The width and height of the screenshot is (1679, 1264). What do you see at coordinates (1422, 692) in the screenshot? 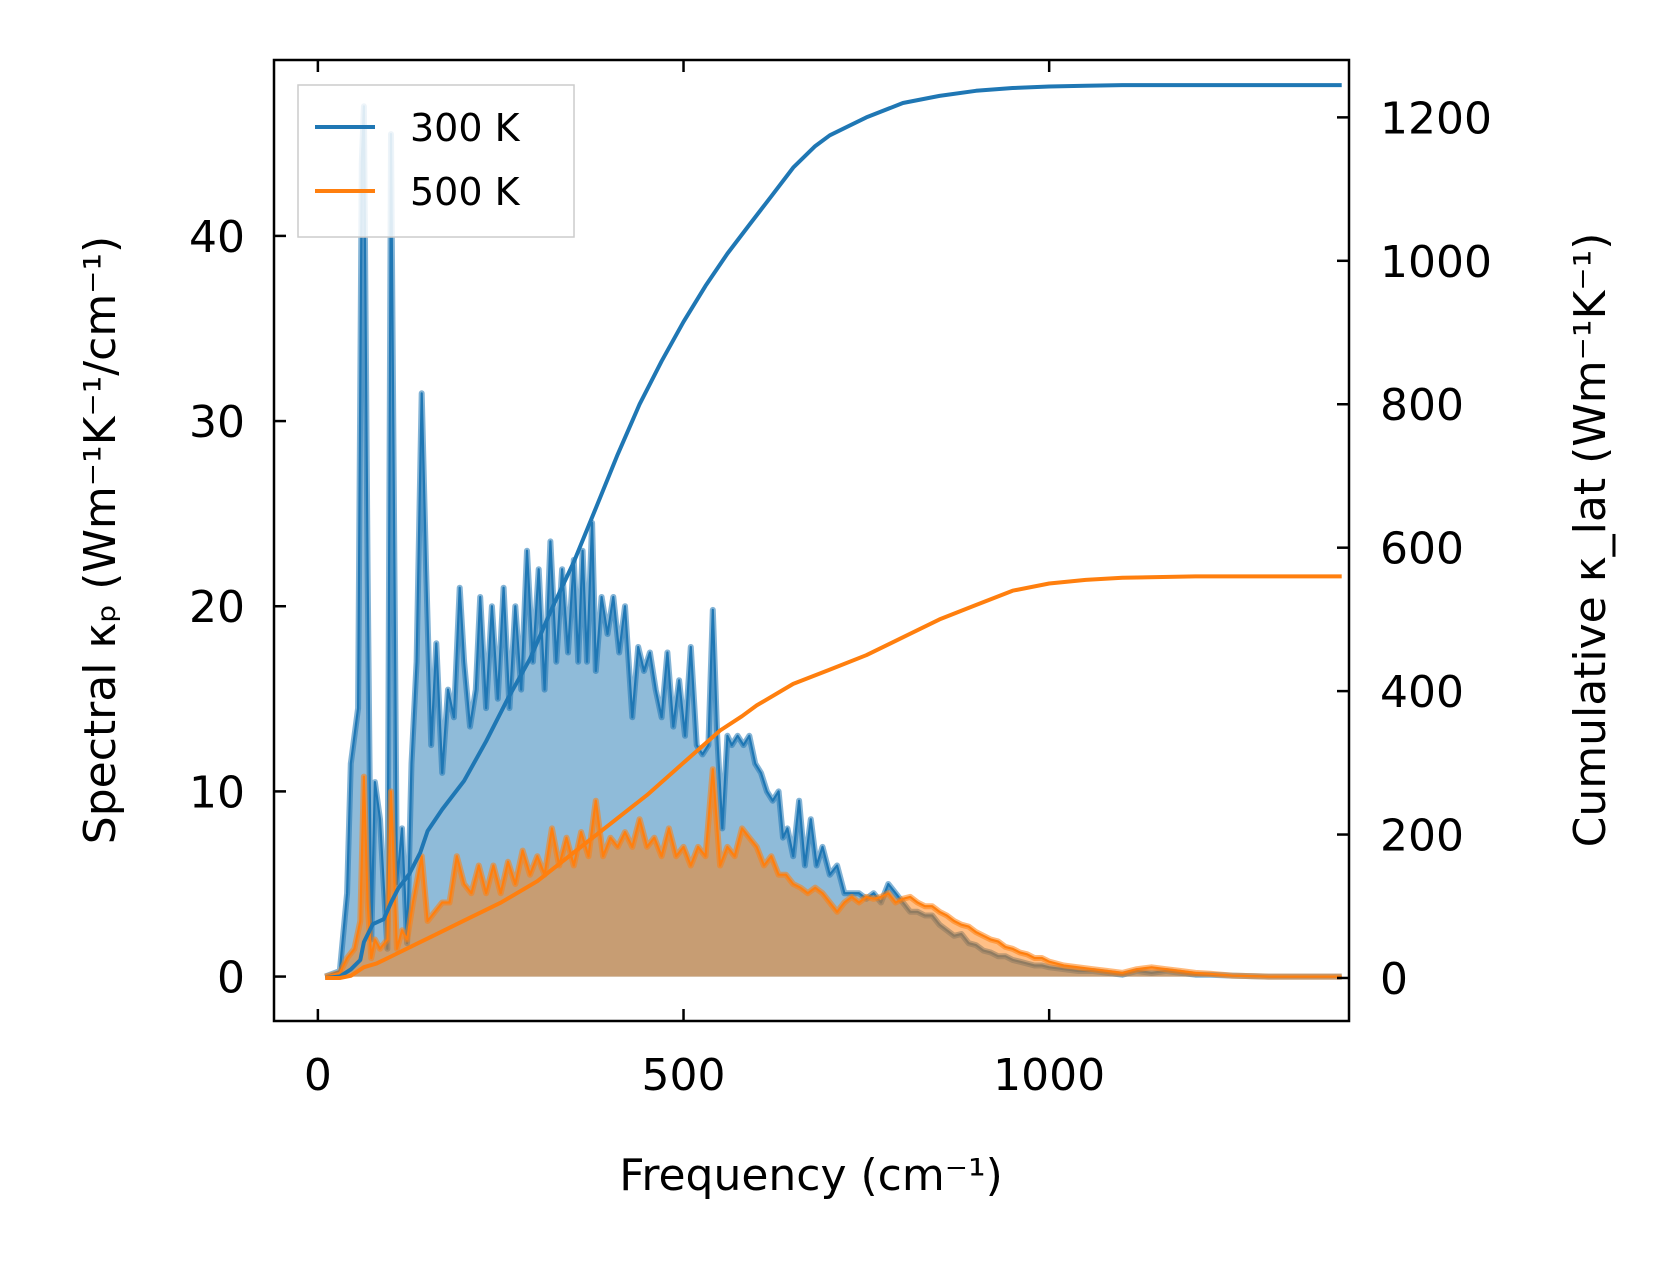
I see `y-right-tick-label: 400` at bounding box center [1422, 692].